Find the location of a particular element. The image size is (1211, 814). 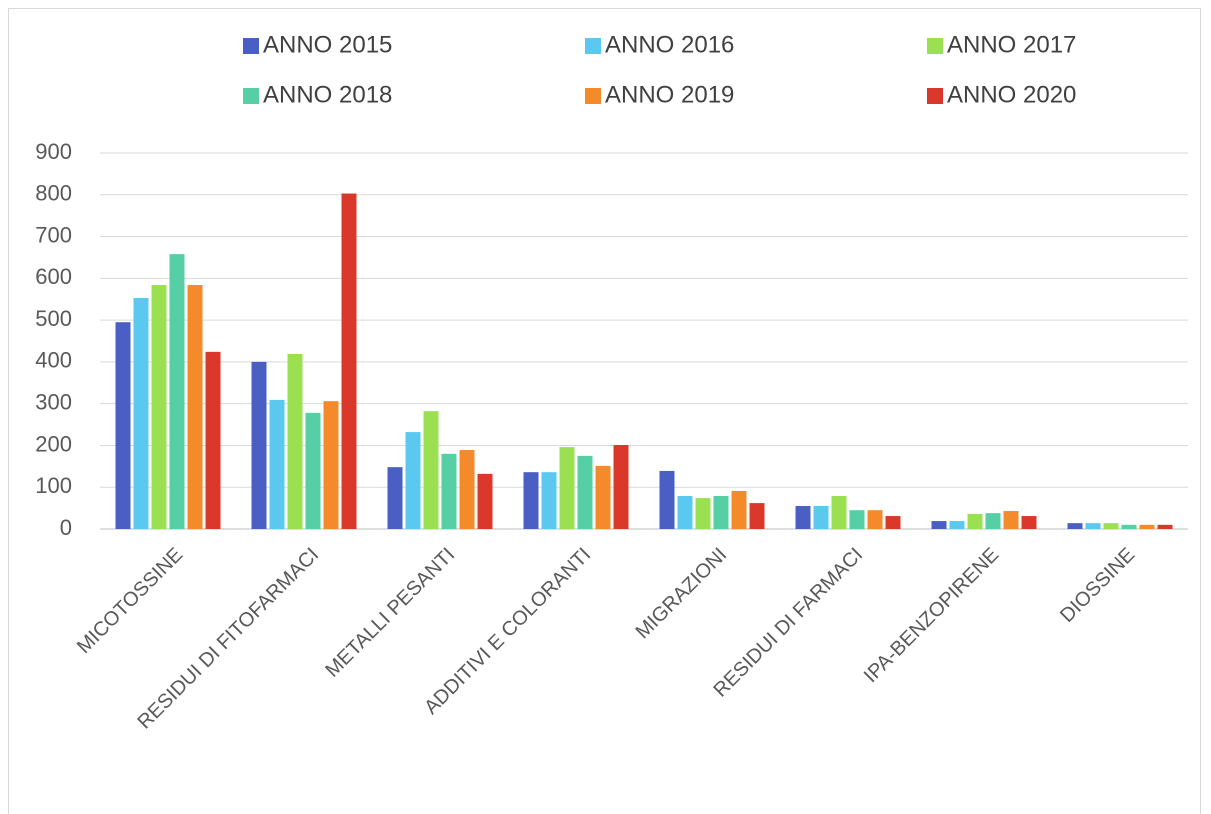

y-tick-label: 800 is located at coordinates (53, 193).